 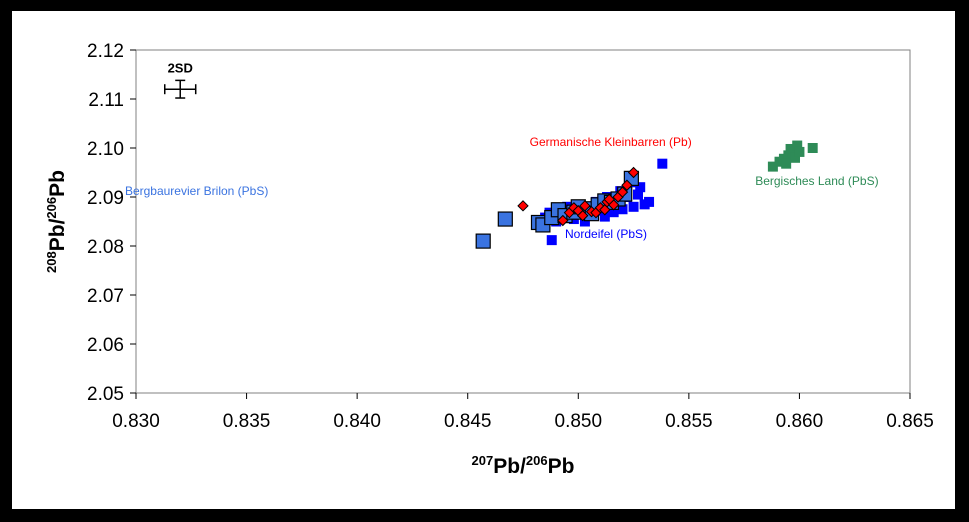 What do you see at coordinates (468, 421) in the screenshot?
I see `x-tick-label: 0.845` at bounding box center [468, 421].